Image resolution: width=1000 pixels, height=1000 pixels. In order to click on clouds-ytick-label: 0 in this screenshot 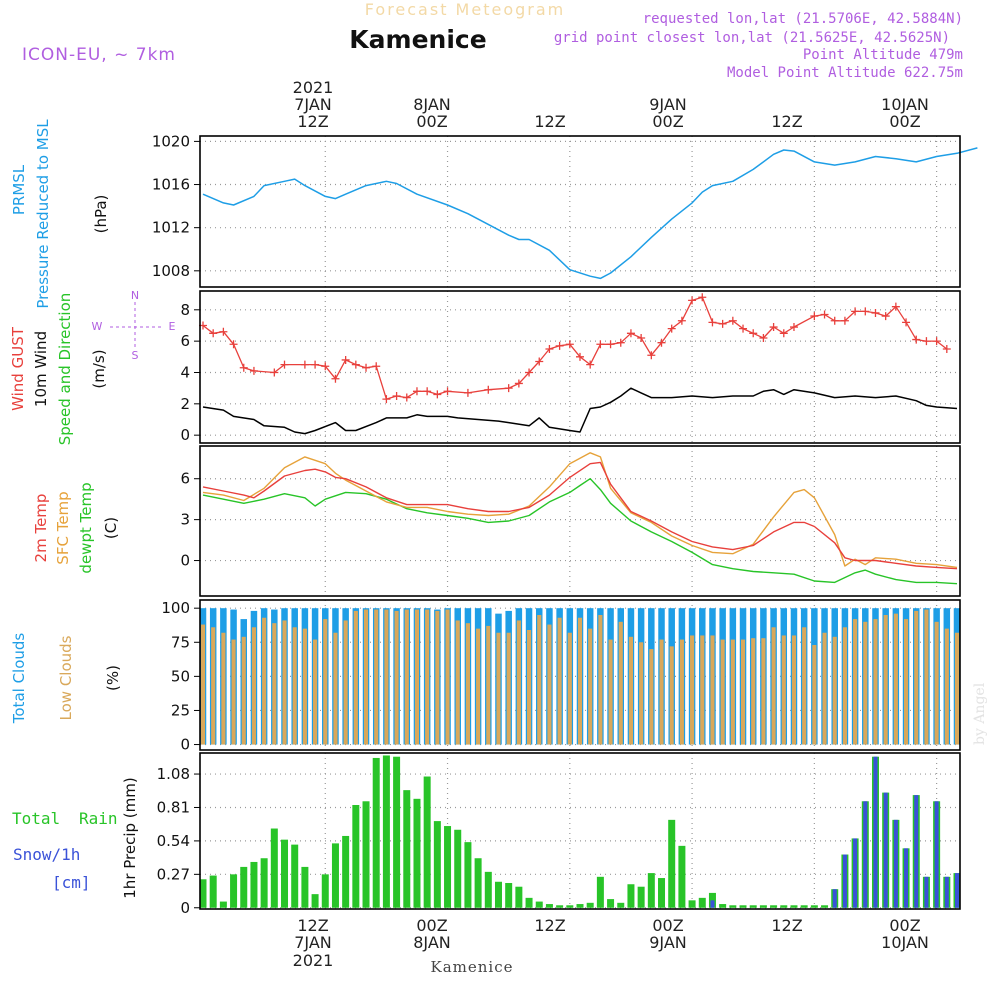, I will do `click(185, 745)`.